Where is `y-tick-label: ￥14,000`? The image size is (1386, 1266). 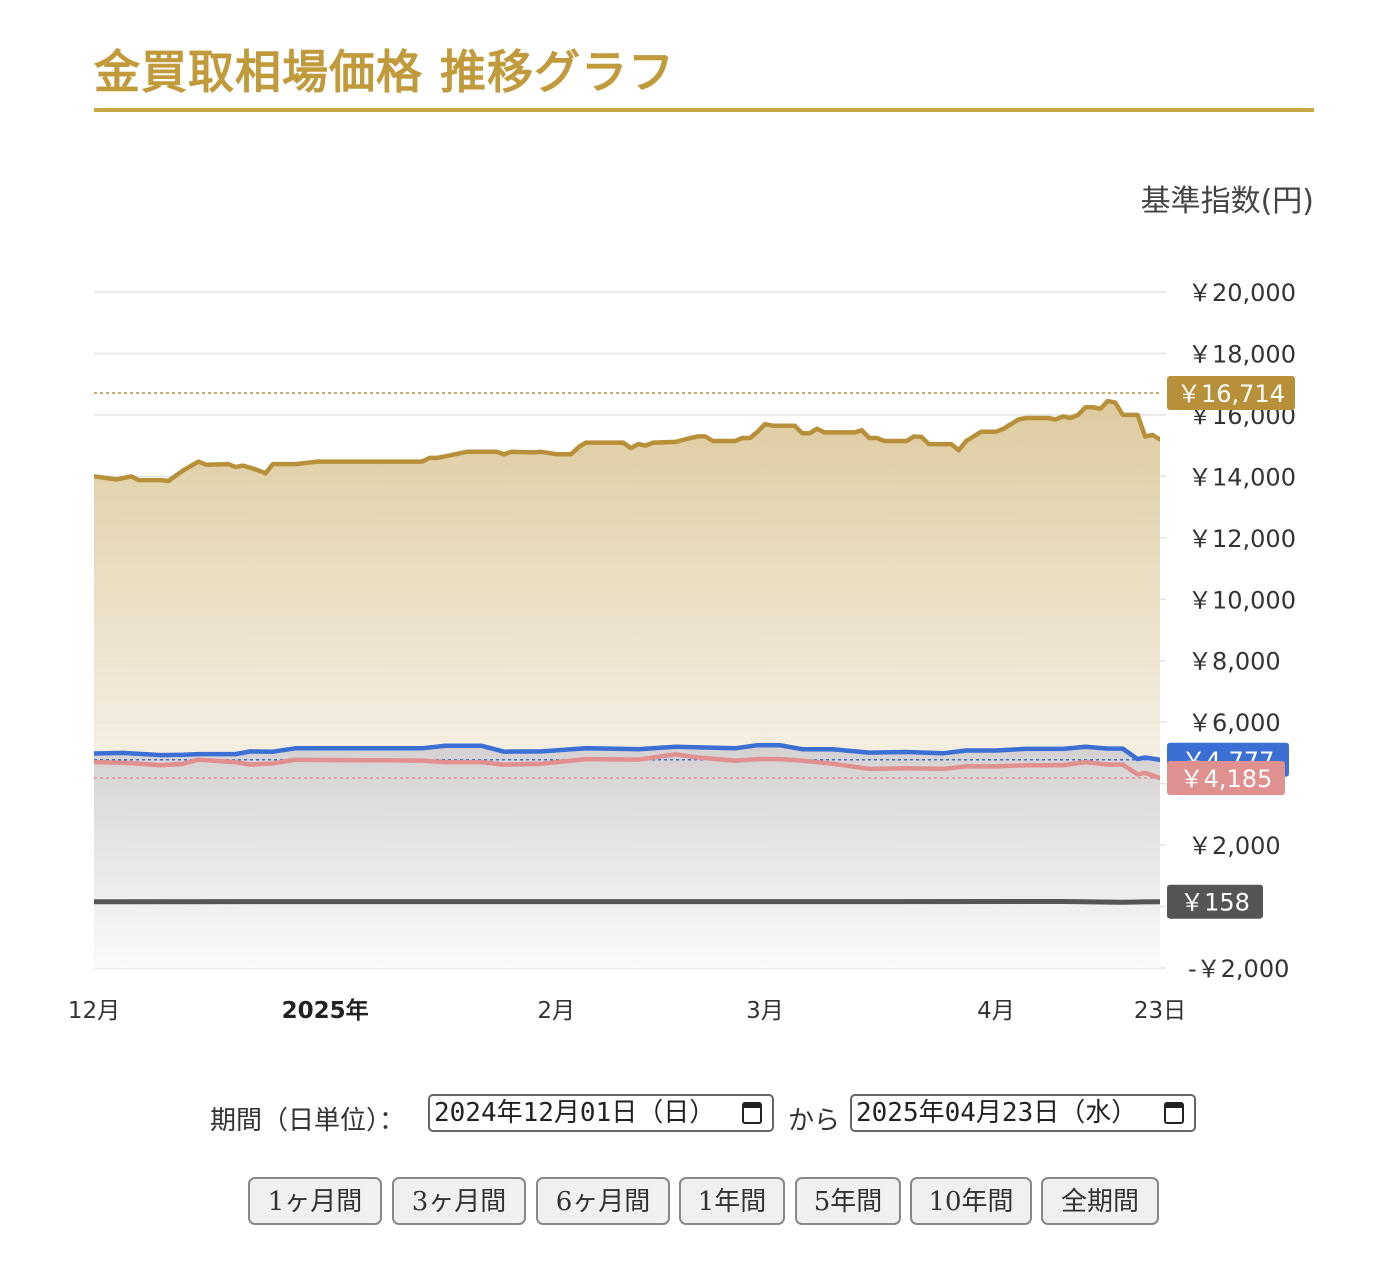 y-tick-label: ￥14,000 is located at coordinates (1242, 477).